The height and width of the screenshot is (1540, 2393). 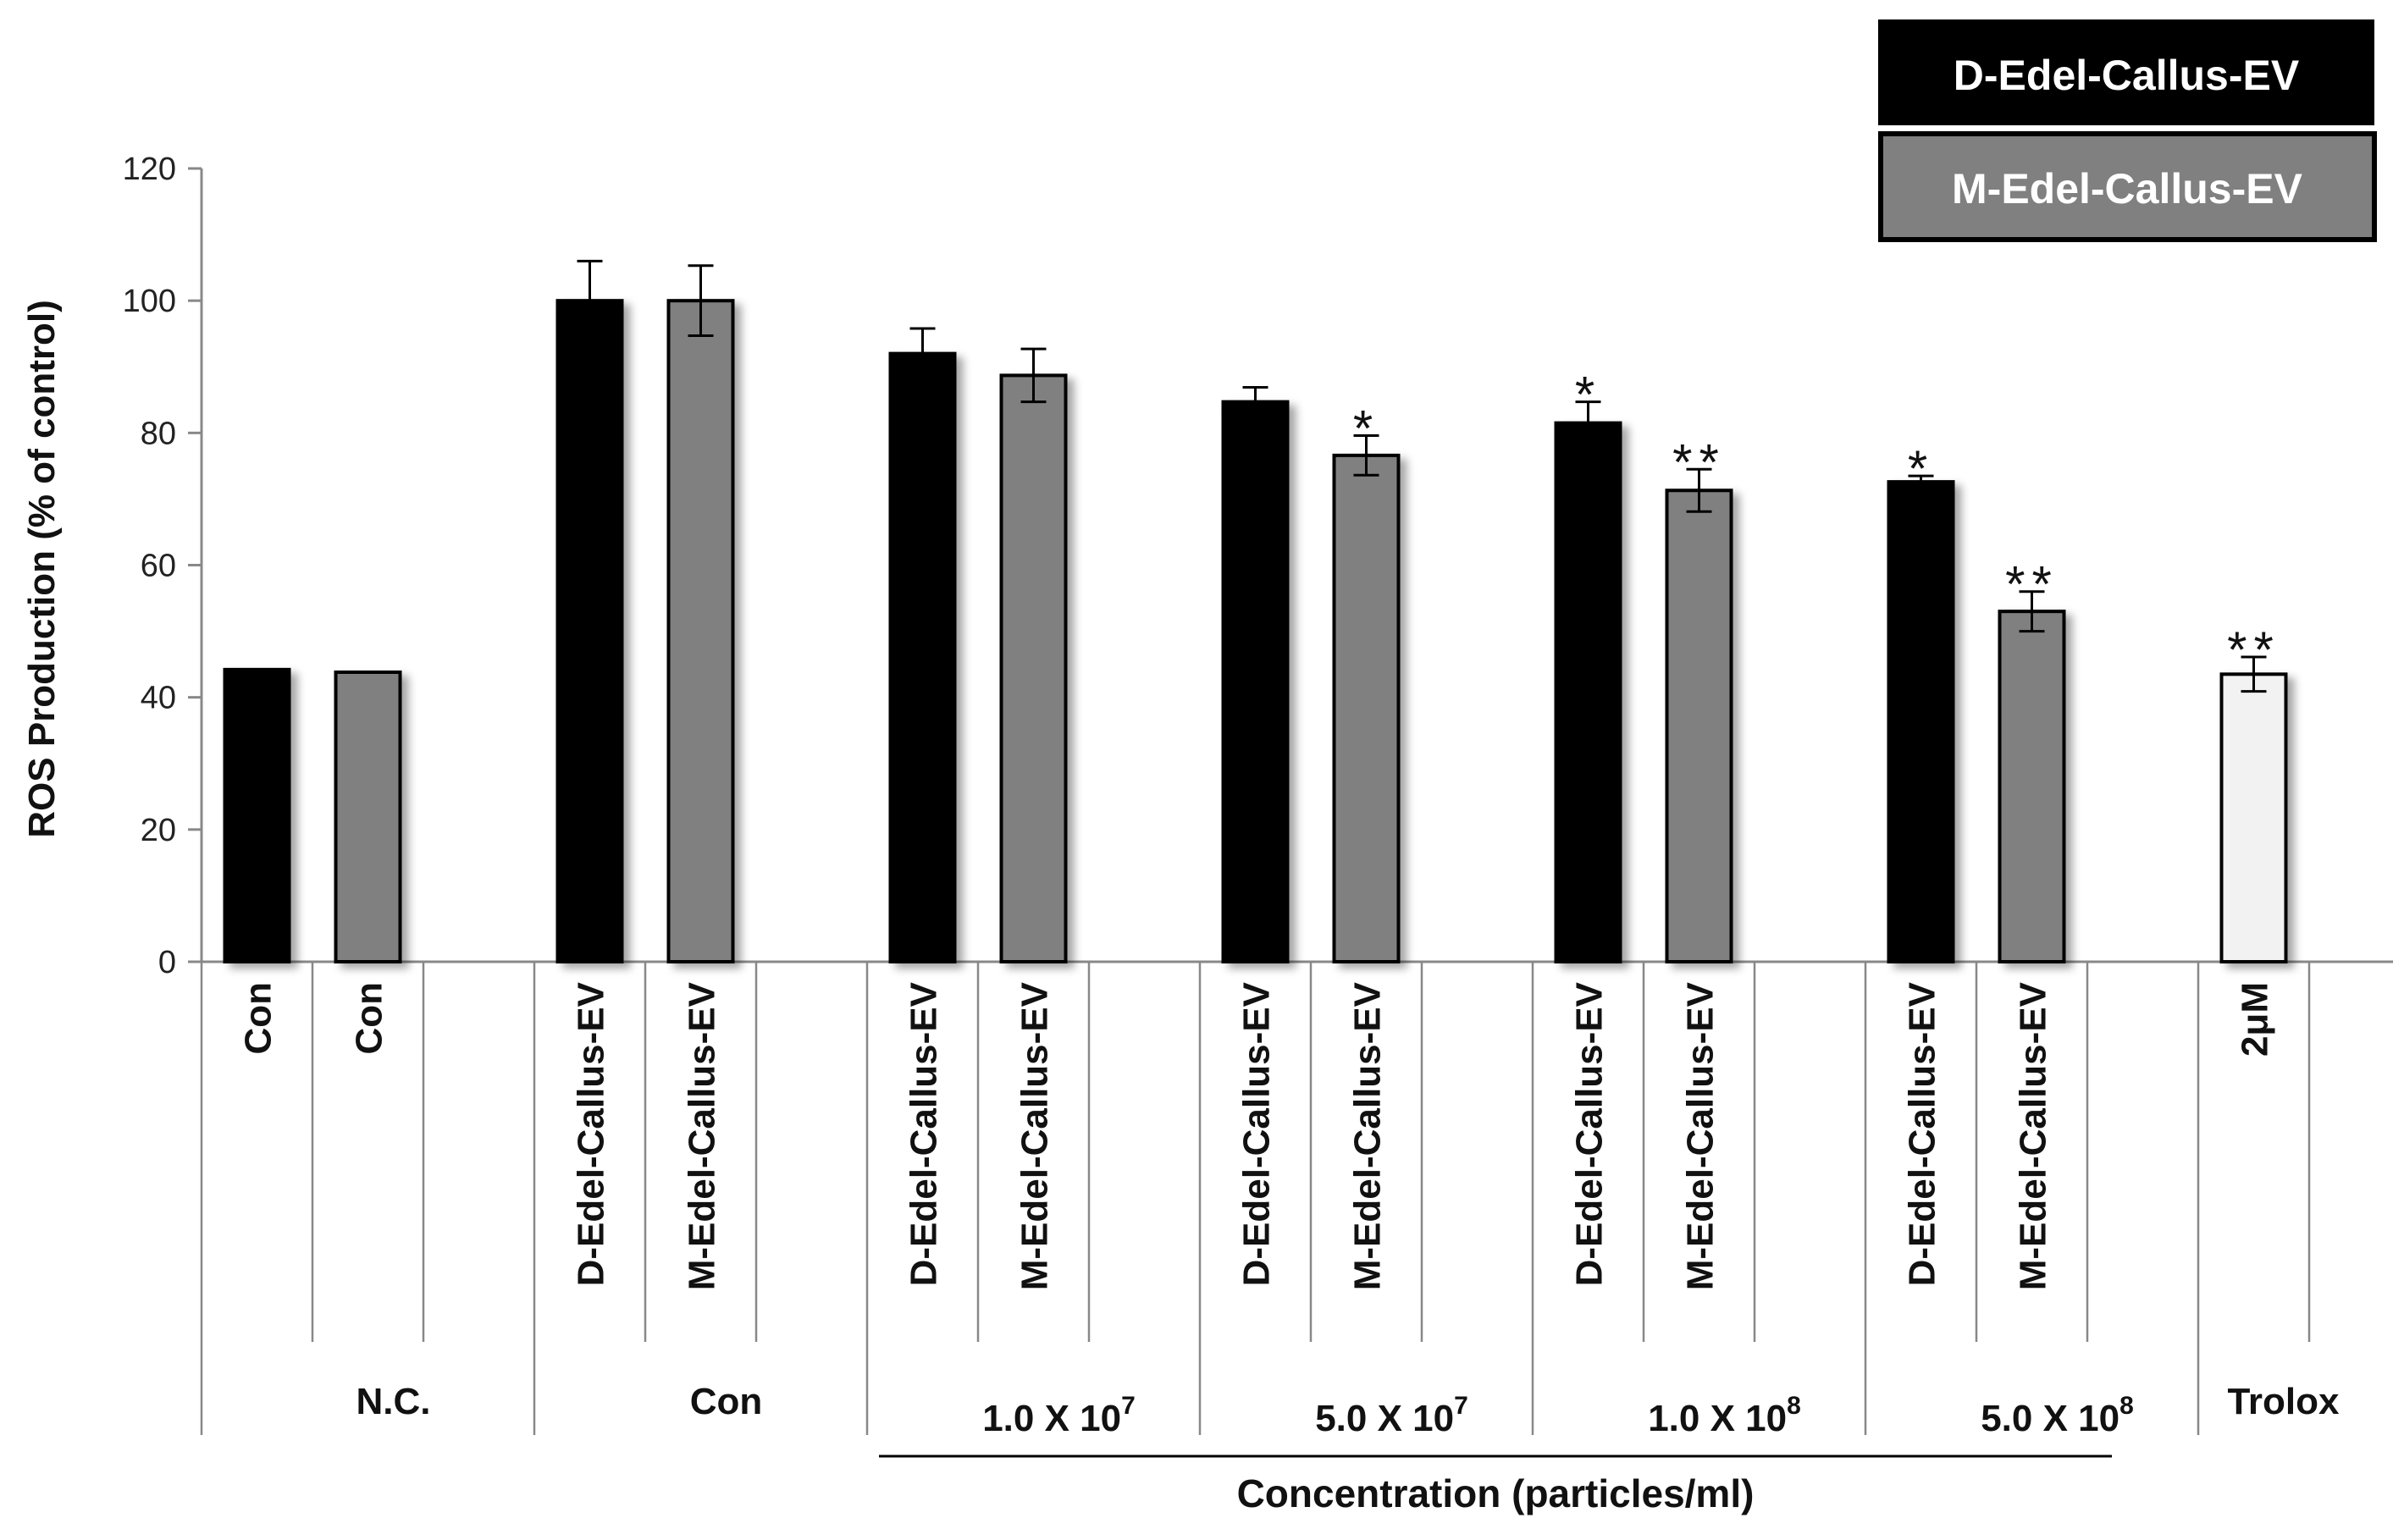 I want to click on y-tick-label: 20, so click(x=158, y=830).